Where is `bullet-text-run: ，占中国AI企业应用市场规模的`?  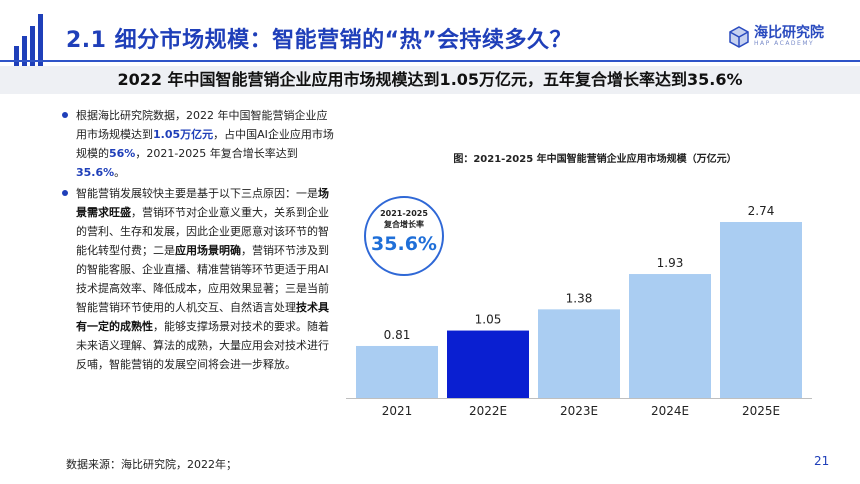
bullet-text-run: ，占中国AI企业应用市场规模的 is located at coordinates (205, 144).